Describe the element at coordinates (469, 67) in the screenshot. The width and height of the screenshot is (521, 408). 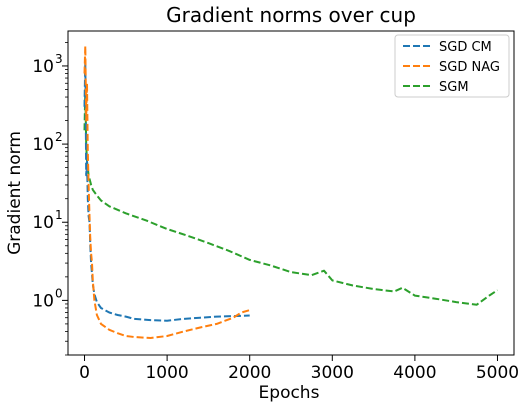
I see `legend-label: SGD NAG` at that location.